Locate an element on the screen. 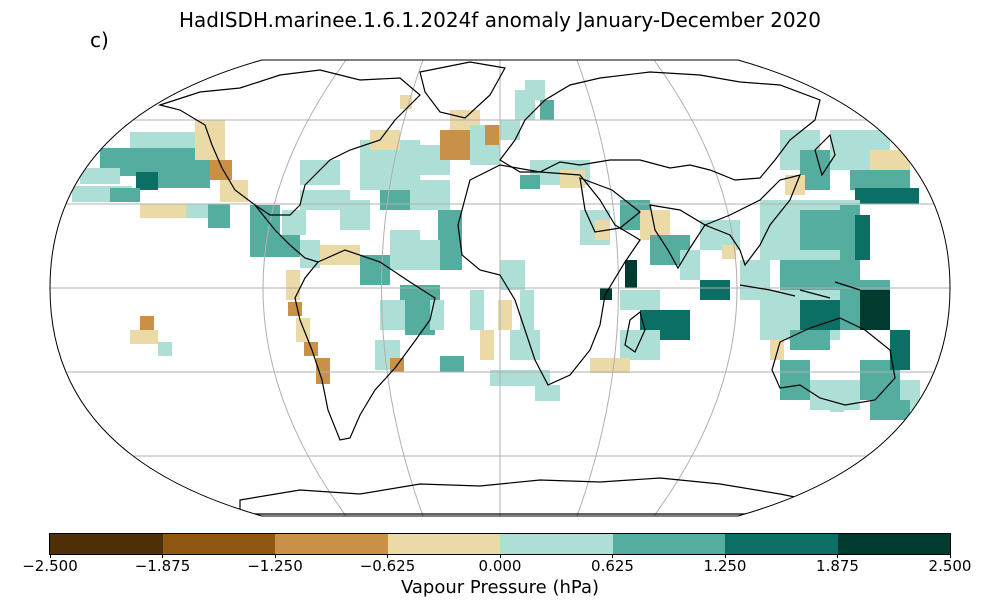 This screenshot has height=600, width=1000. colorbar is located at coordinates (500, 544).